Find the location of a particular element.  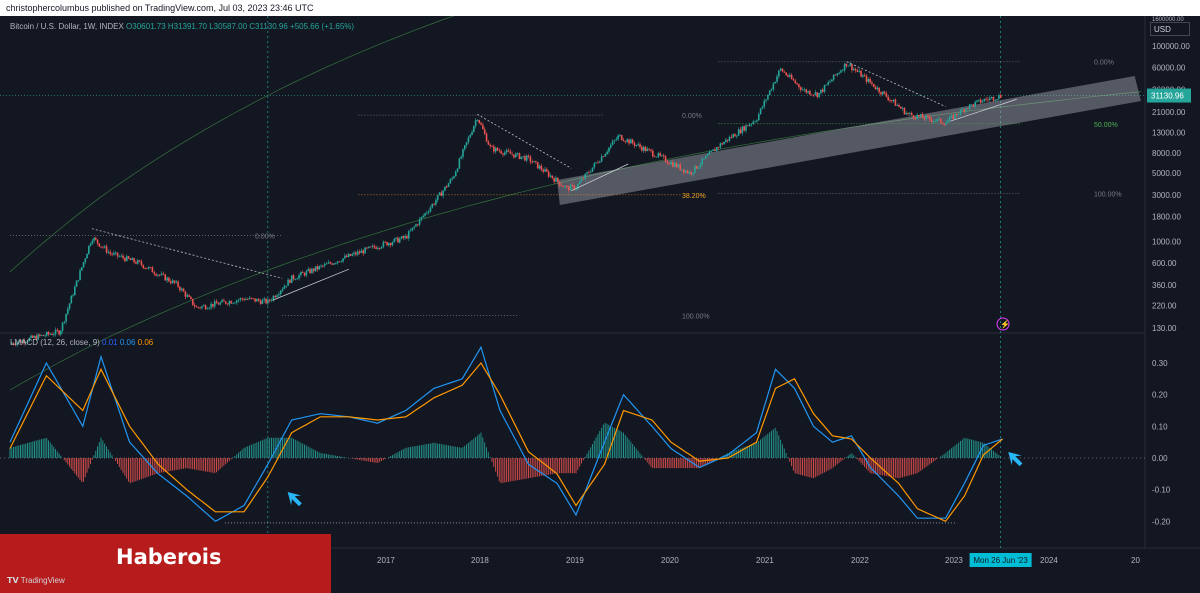

price-tick-label: 60000.00 is located at coordinates (1169, 68).